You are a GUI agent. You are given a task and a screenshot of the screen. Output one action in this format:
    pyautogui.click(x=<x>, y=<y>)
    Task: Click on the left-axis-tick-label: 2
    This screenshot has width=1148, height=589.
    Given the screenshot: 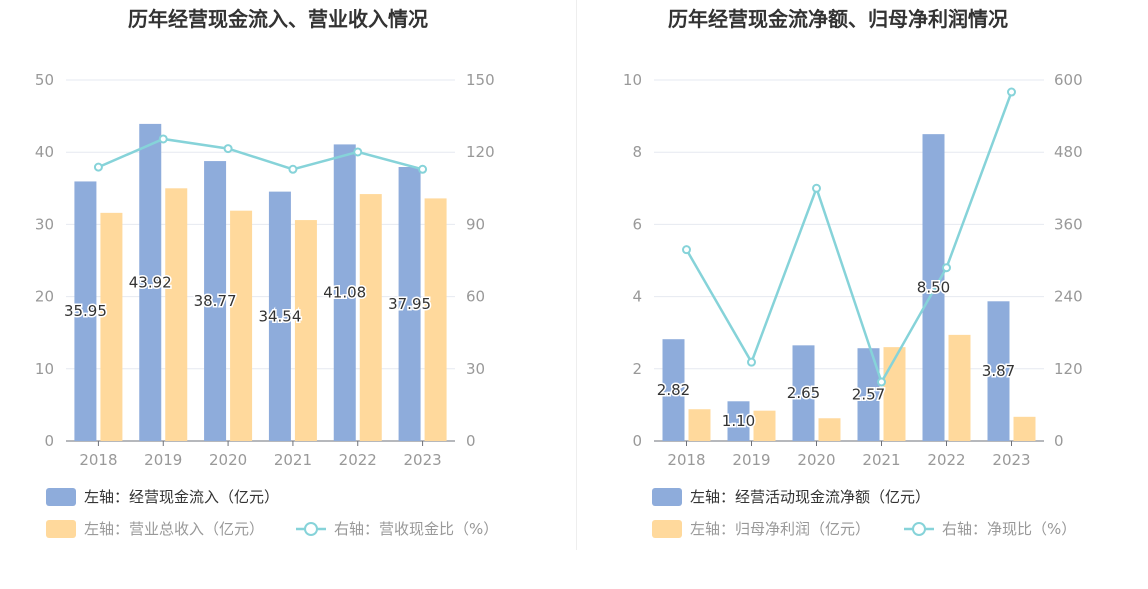 What is the action you would take?
    pyautogui.click(x=637, y=369)
    